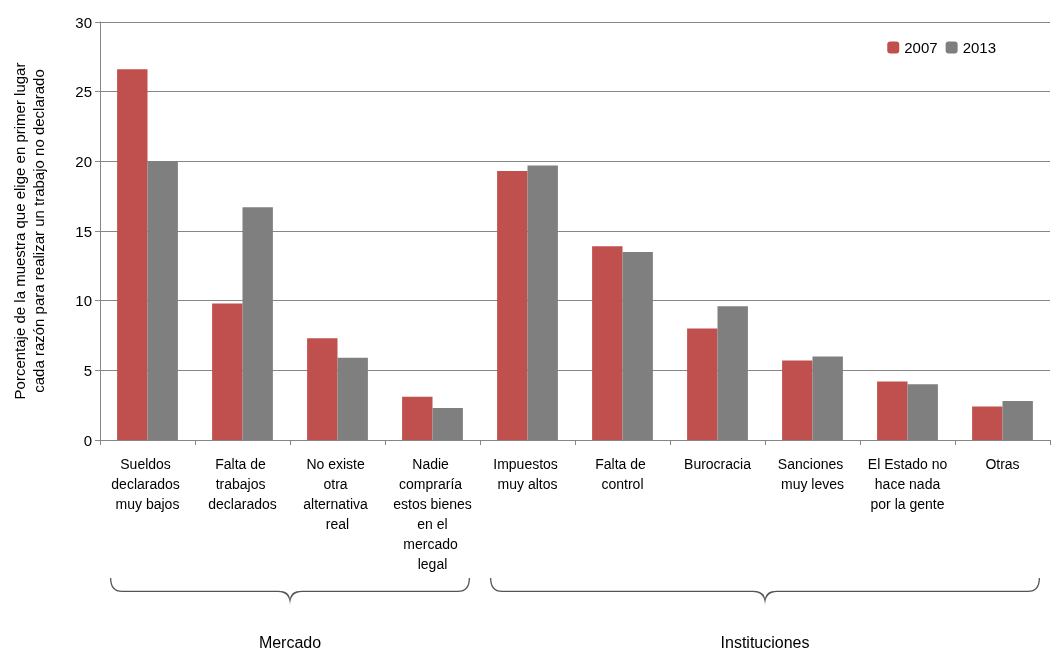  I want to click on legend-label: 2007, so click(921, 47).